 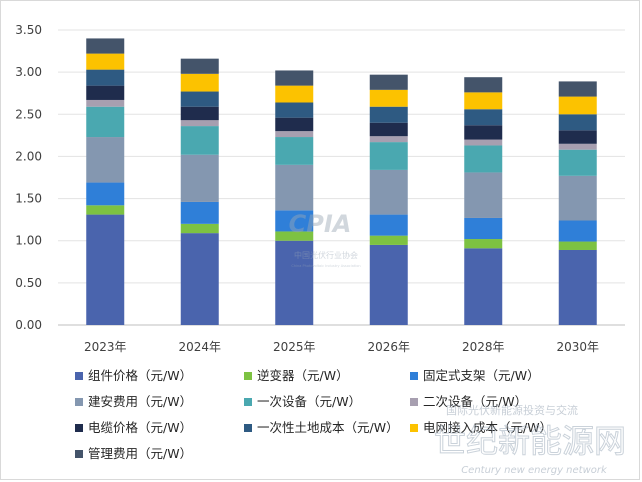 What do you see at coordinates (28, 199) in the screenshot?
I see `y-tick-label: 1.50` at bounding box center [28, 199].